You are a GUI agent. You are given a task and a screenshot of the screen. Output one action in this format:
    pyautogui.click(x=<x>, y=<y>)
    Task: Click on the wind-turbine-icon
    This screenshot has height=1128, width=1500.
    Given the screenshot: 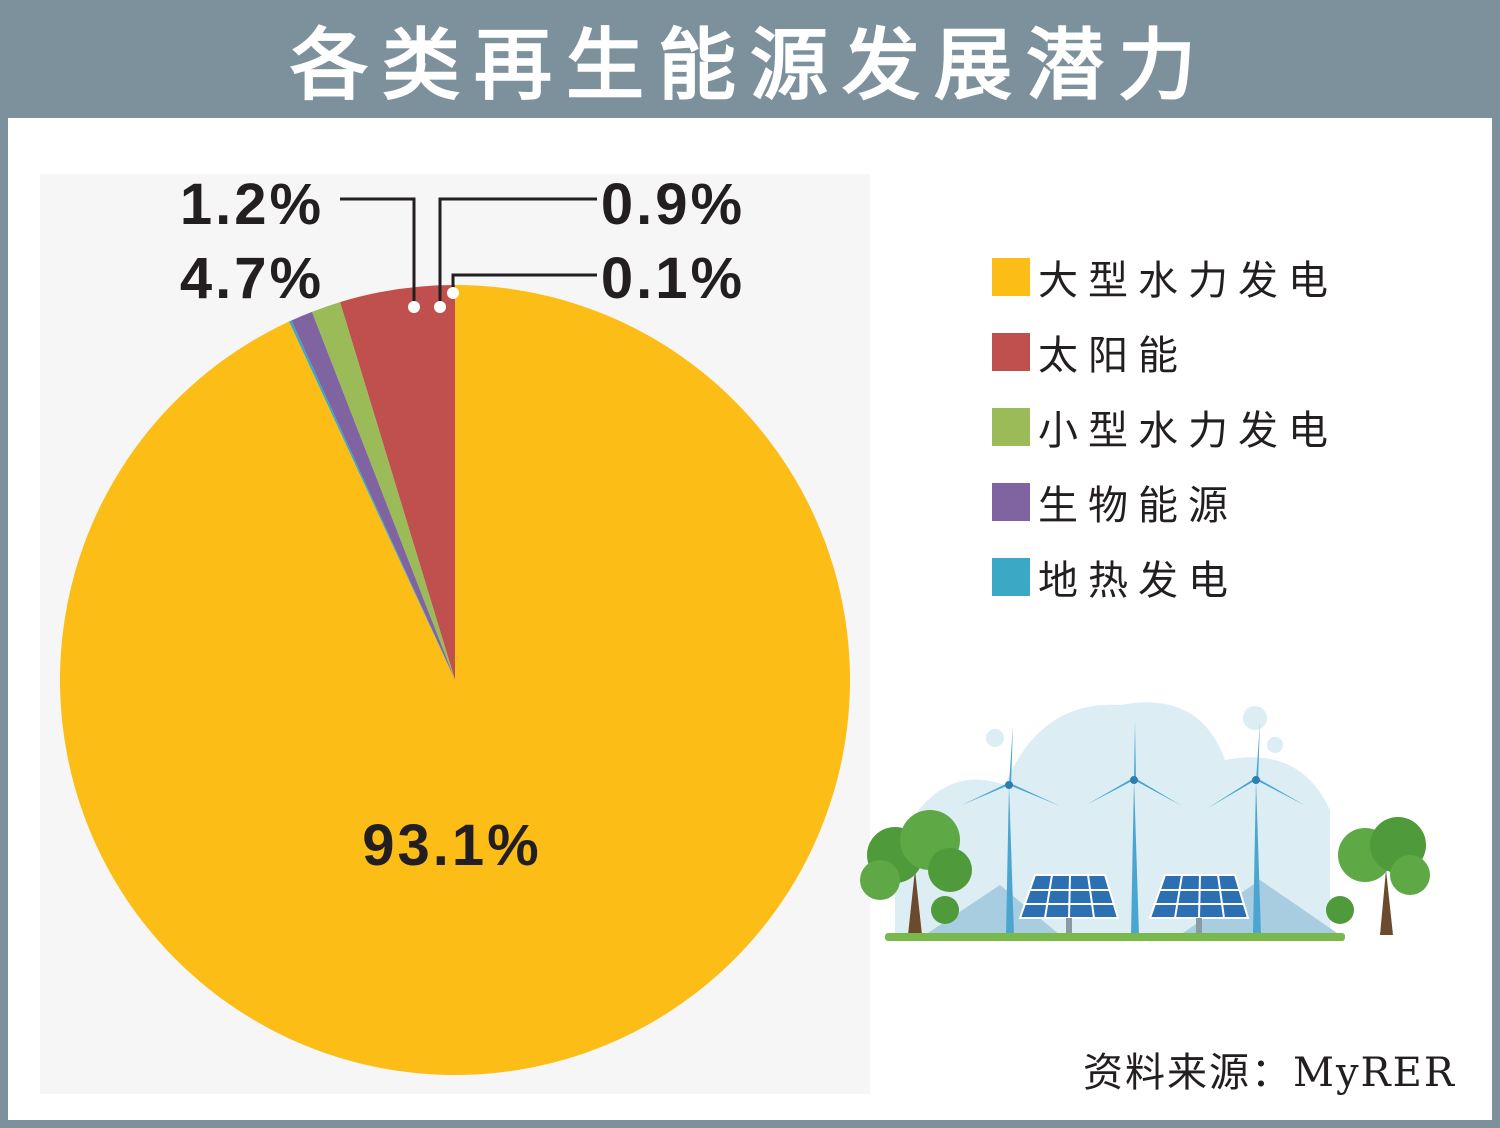 What is the action you would take?
    pyautogui.click(x=1134, y=828)
    